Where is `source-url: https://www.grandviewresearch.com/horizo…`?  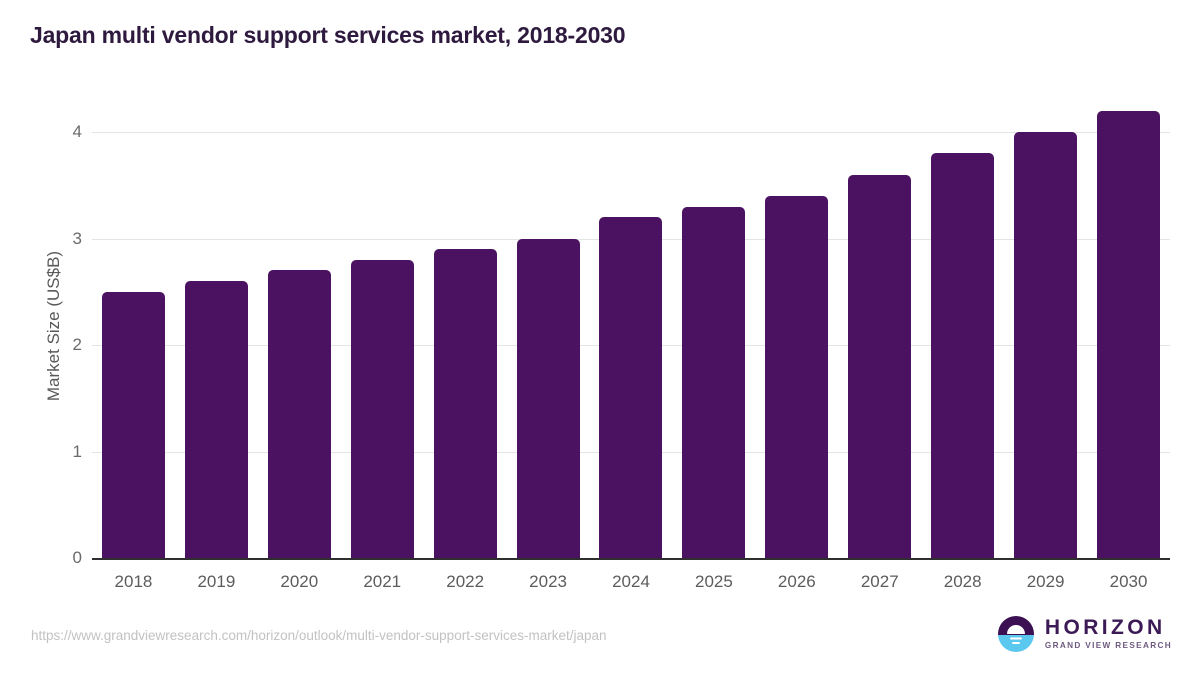 source-url: https://www.grandviewresearch.com/horizo… is located at coordinates (319, 635).